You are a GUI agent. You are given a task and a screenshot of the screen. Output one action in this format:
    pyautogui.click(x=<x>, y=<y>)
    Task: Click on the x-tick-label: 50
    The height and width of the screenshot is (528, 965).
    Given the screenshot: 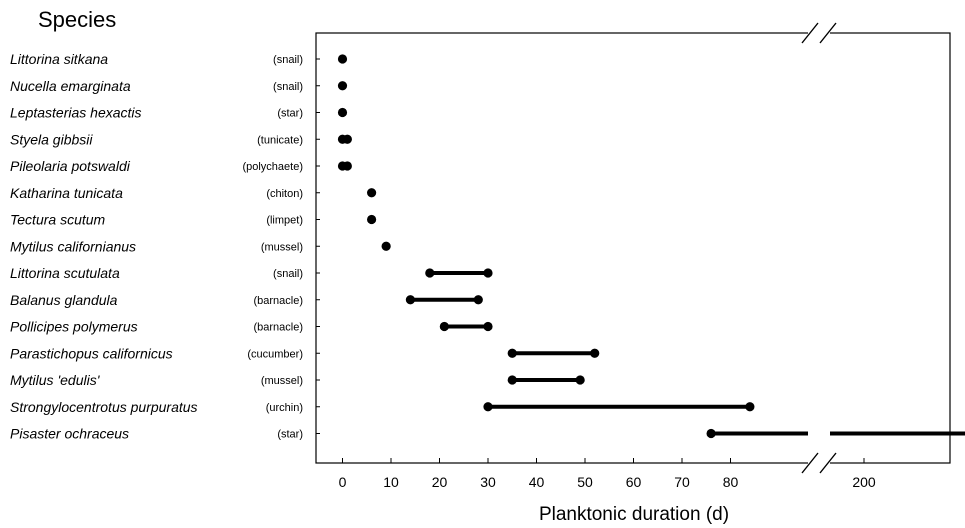 What is the action you would take?
    pyautogui.click(x=585, y=482)
    